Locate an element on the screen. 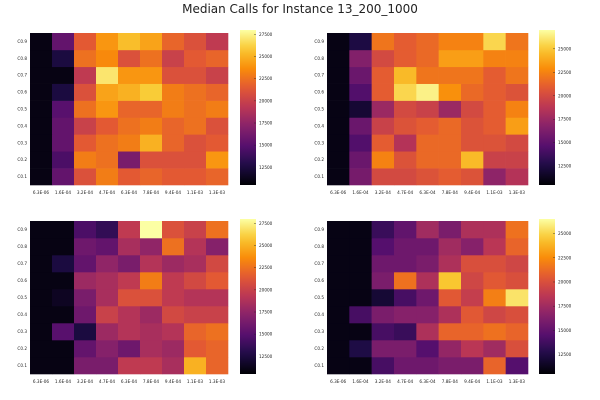 The height and width of the screenshot is (400, 600). x-tick-label: 3.2E-04 is located at coordinates (383, 381).